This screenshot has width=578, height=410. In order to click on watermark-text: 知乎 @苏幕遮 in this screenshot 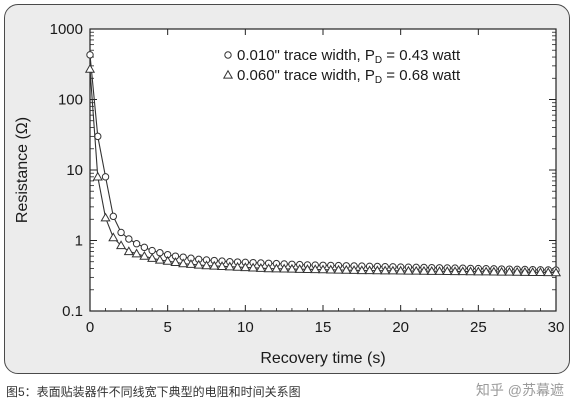, I will do `click(519, 390)`.